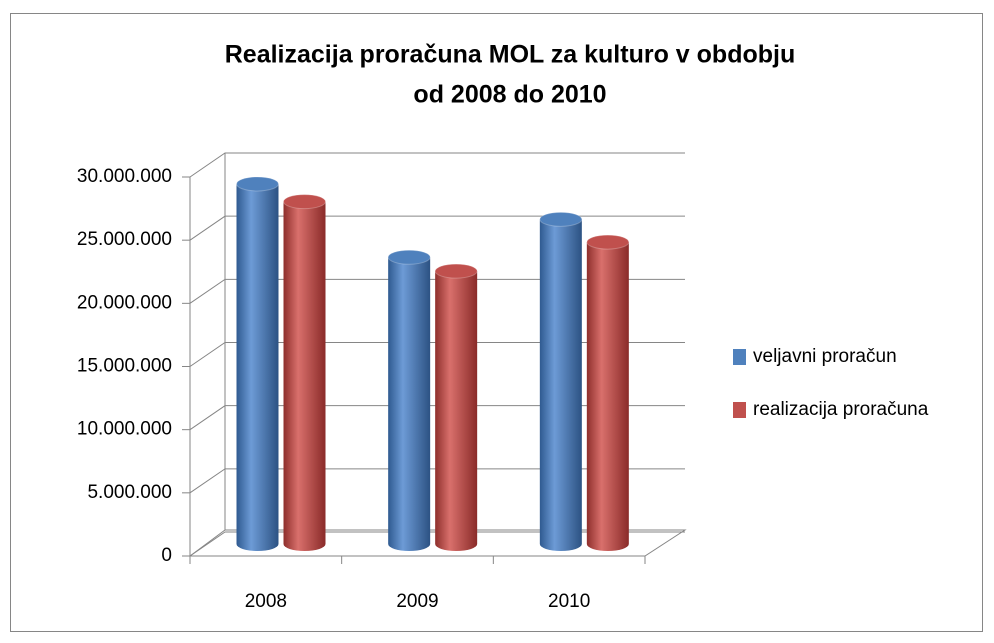 This screenshot has width=994, height=643. Describe the element at coordinates (124, 176) in the screenshot. I see `y-tick-label: 30.000.000` at that location.